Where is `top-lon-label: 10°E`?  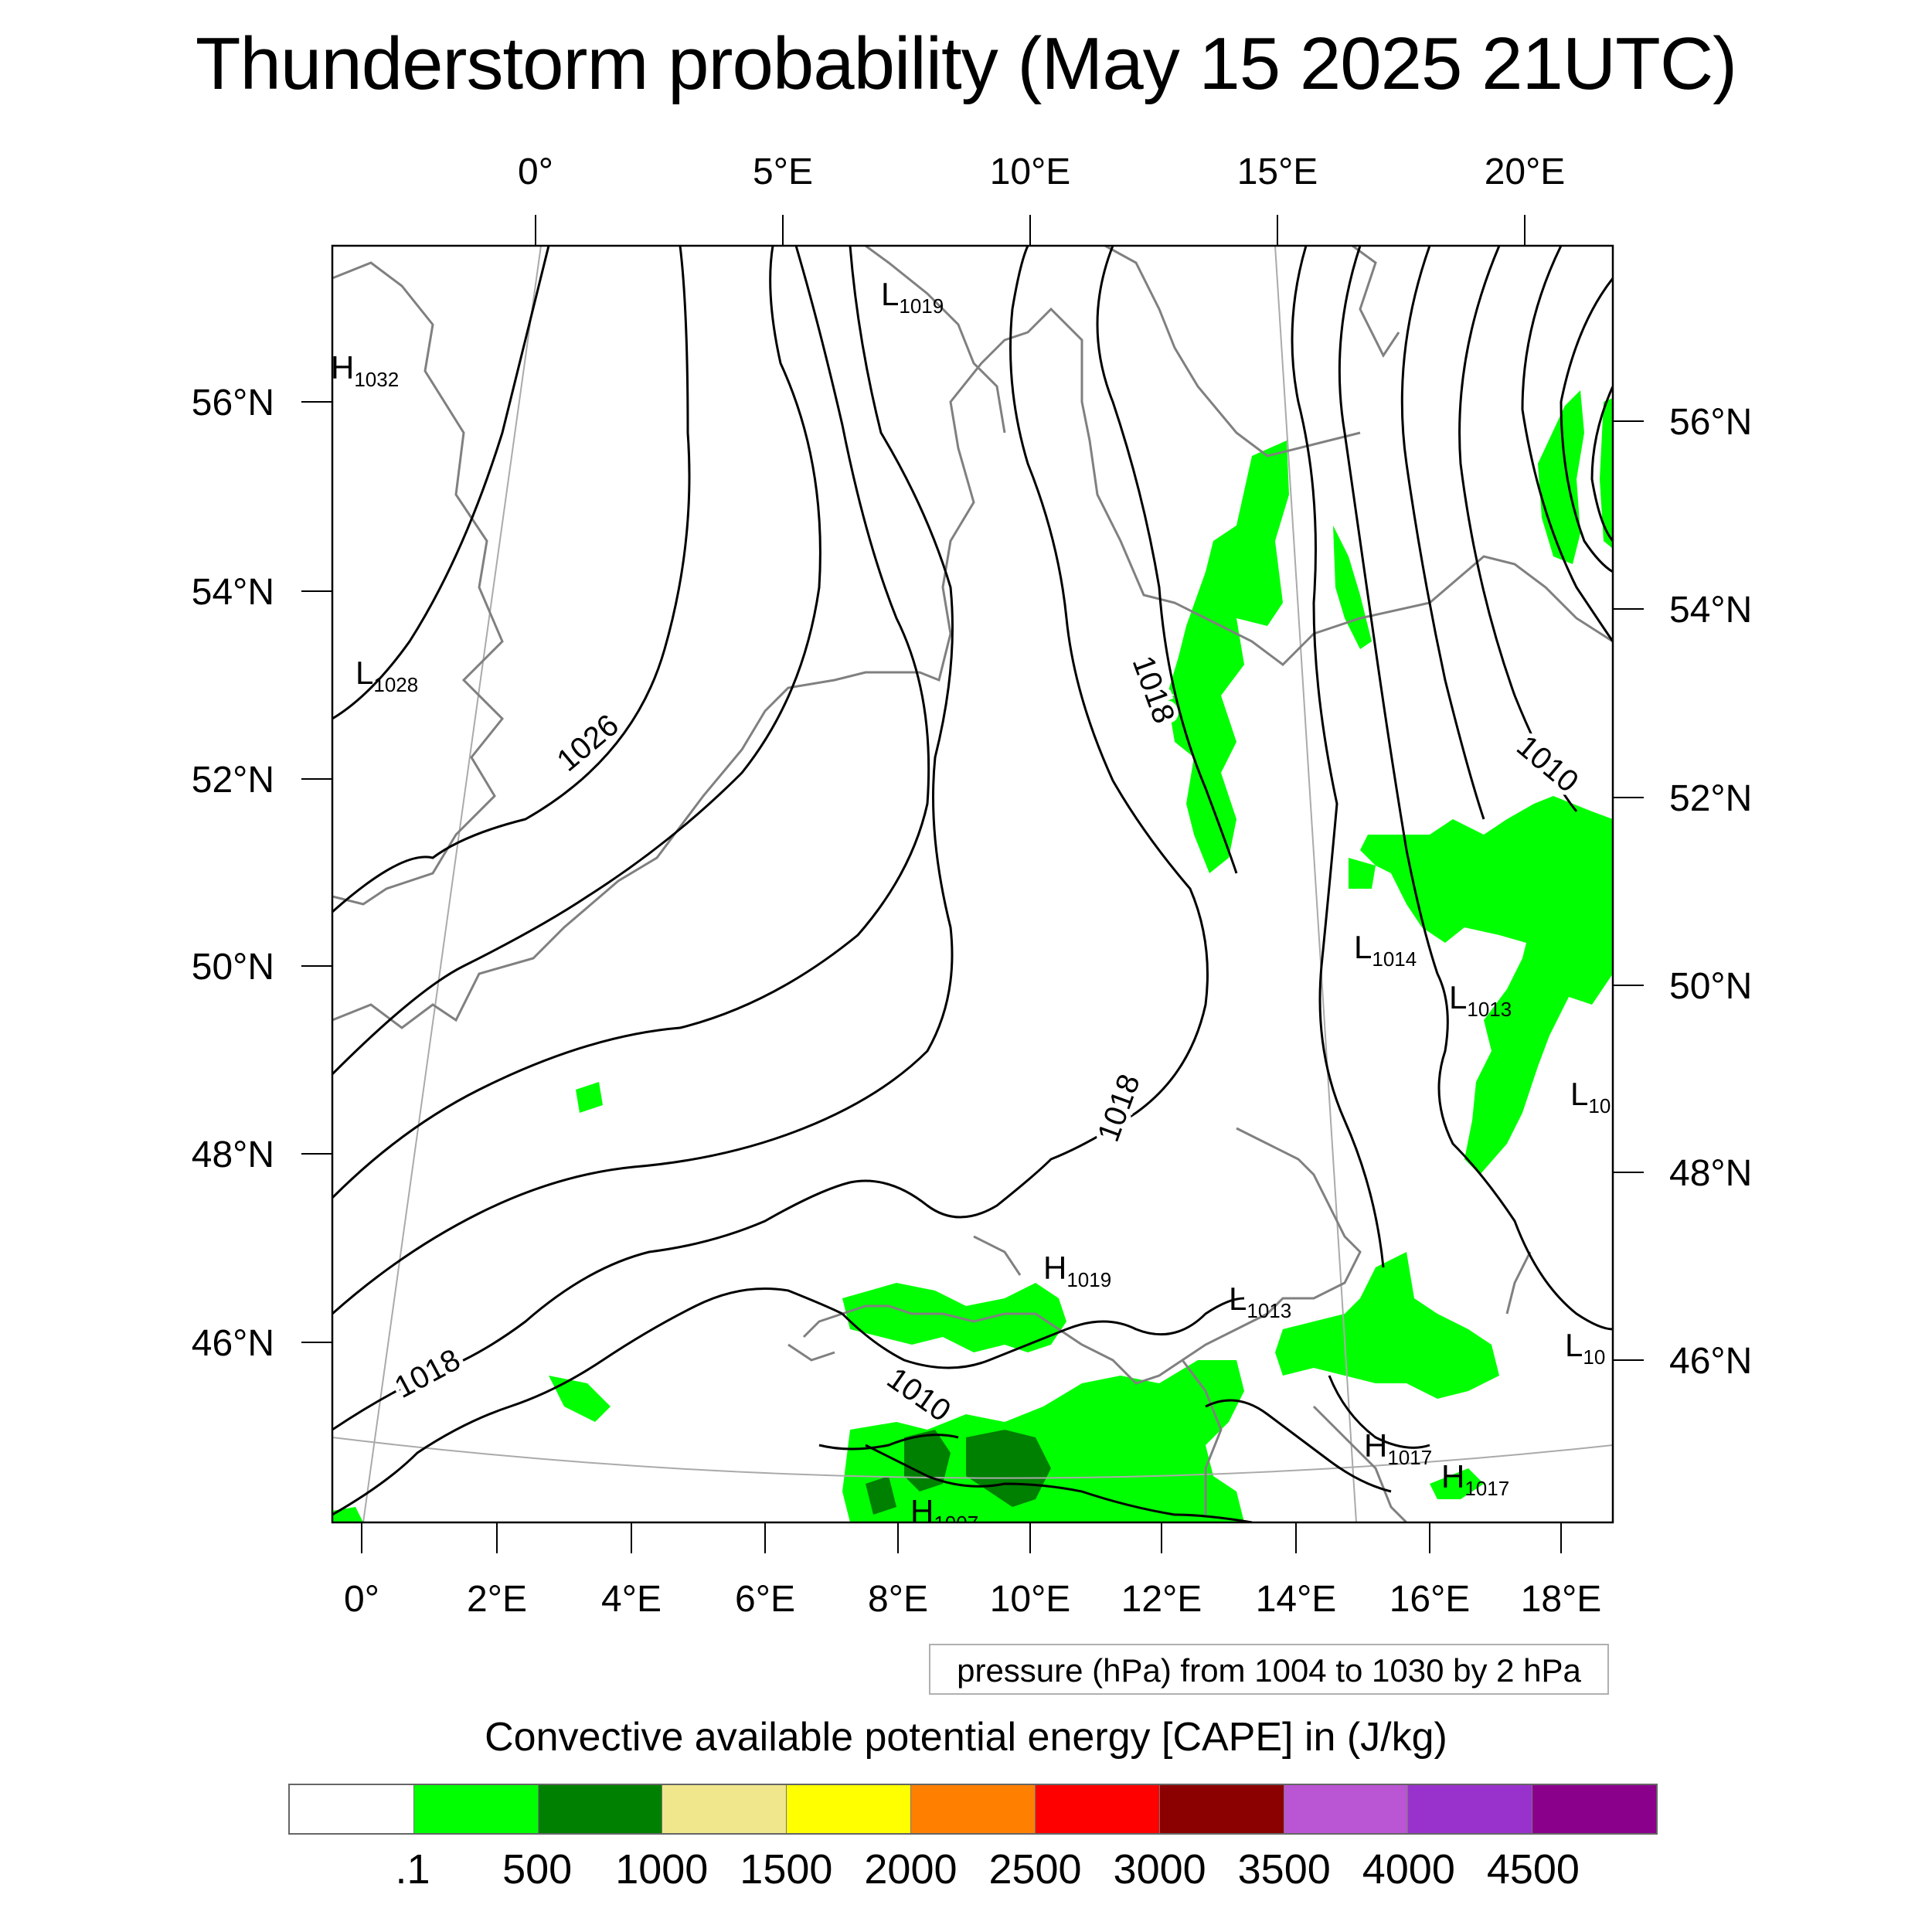 top-lon-label: 10°E is located at coordinates (1030, 171).